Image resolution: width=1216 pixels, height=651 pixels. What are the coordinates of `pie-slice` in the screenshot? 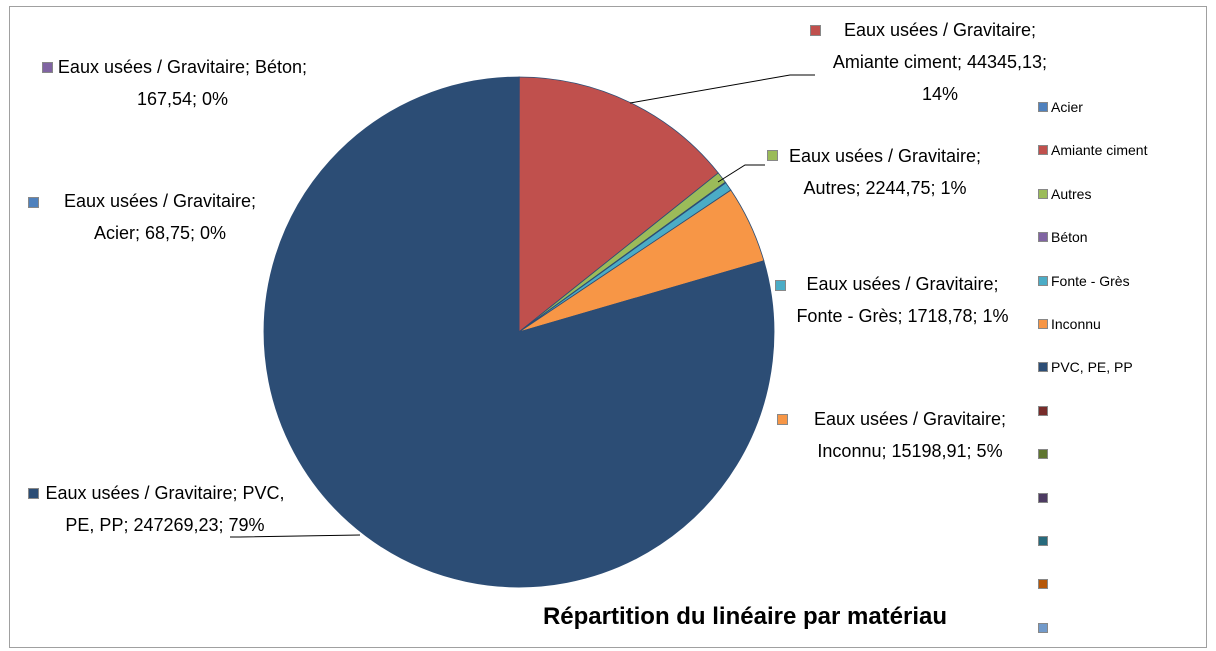 It's located at (618, 204).